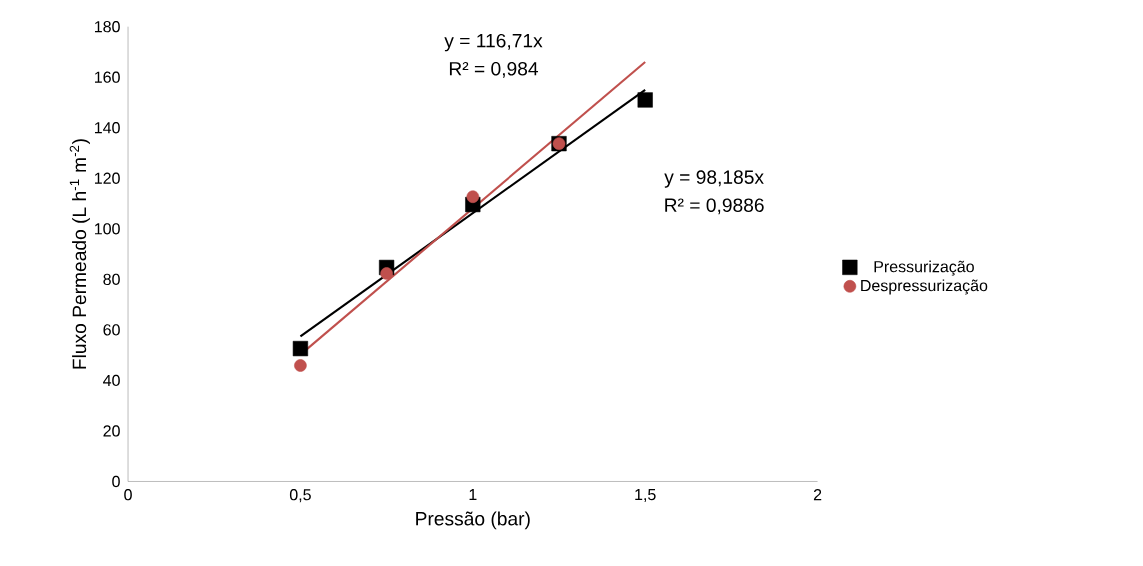 The width and height of the screenshot is (1143, 566). I want to click on y-tick-label: 0, so click(116, 482).